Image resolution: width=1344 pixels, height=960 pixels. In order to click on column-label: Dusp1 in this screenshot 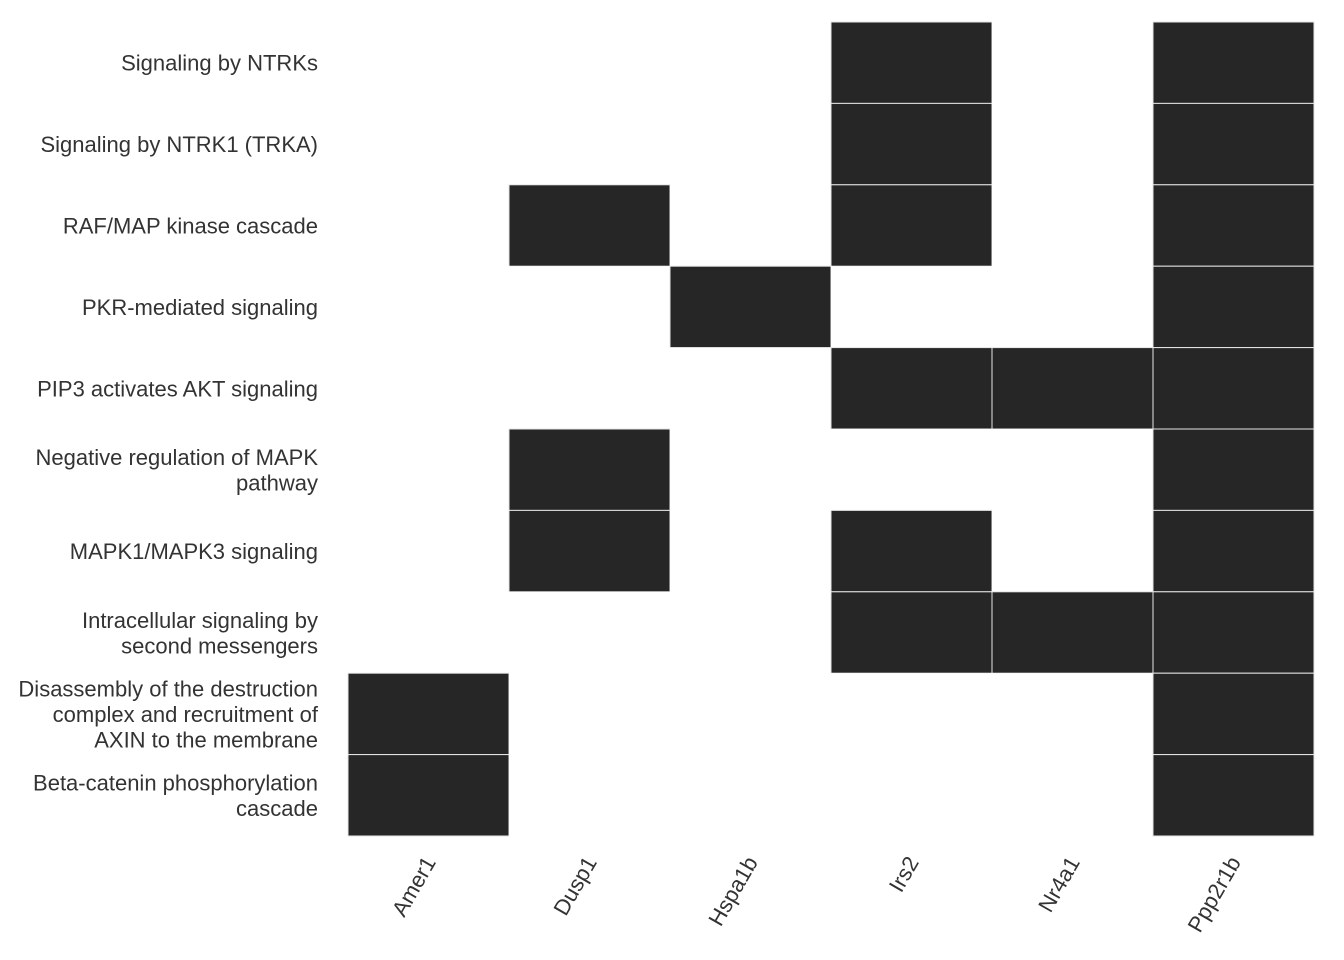, I will do `click(574, 886)`.